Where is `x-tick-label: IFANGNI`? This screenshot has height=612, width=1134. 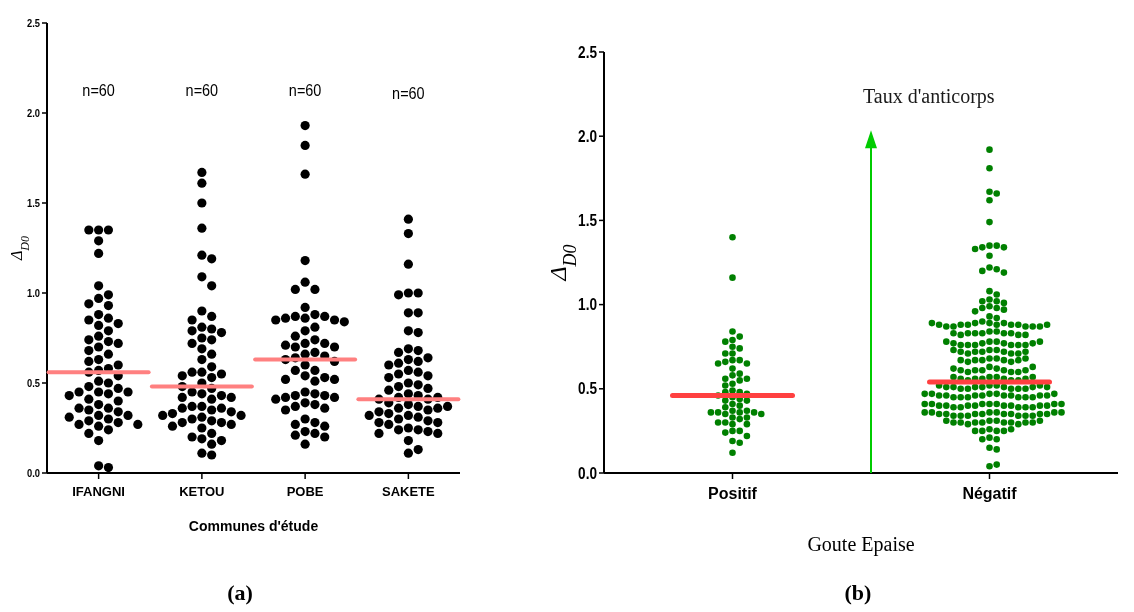 x-tick-label: IFANGNI is located at coordinates (98, 491).